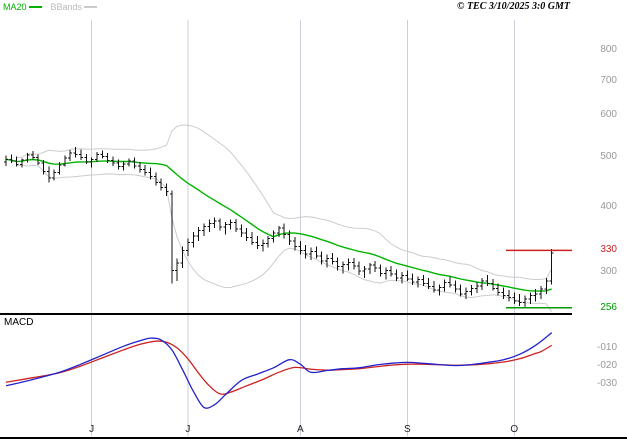 This screenshot has width=627, height=440. Describe the element at coordinates (35, 7) in the screenshot. I see `ma20-line-sample-icon` at that location.